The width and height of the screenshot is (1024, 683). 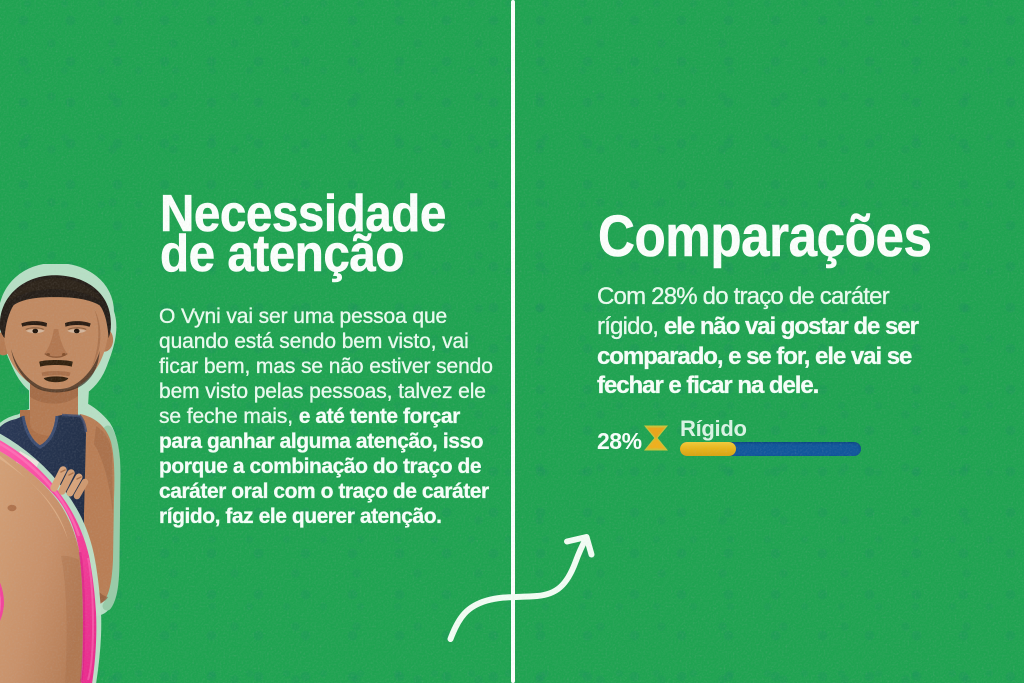 I want to click on trait-label: Rígido, so click(x=713, y=428).